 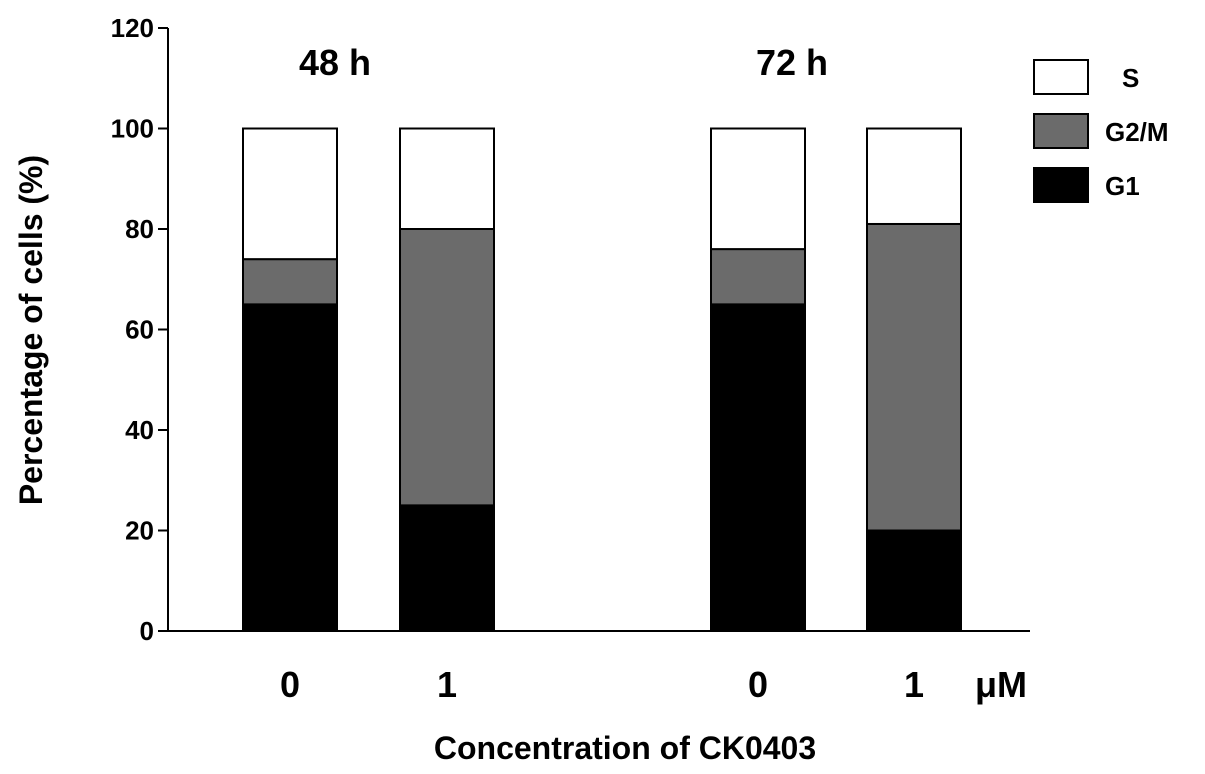 What do you see at coordinates (792, 62) in the screenshot?
I see `group-label: 72 h` at bounding box center [792, 62].